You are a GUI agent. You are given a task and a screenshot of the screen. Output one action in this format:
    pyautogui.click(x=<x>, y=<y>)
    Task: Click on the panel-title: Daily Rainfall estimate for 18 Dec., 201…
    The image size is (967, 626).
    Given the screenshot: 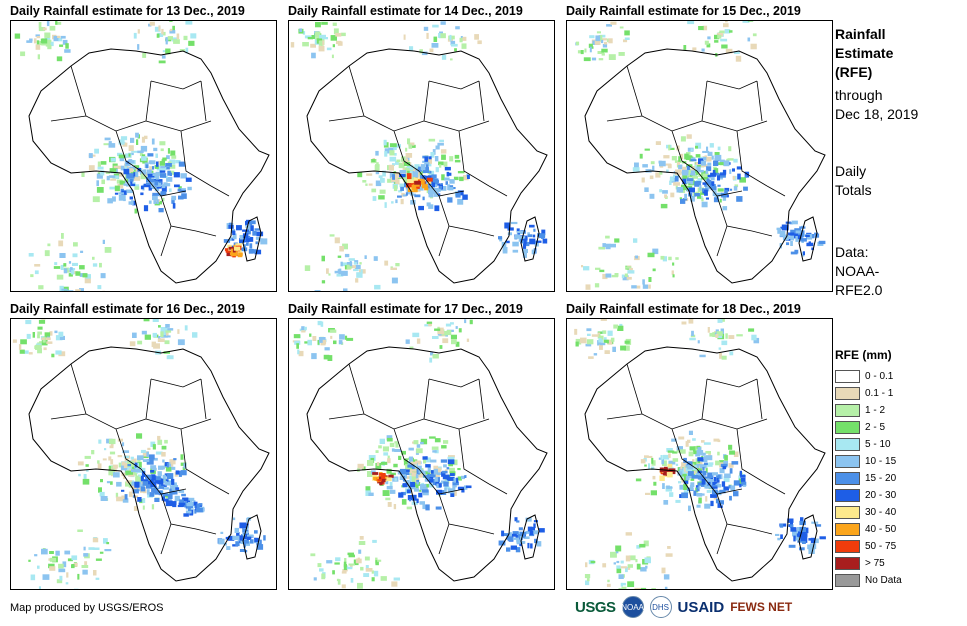 What is the action you would take?
    pyautogui.click(x=683, y=309)
    